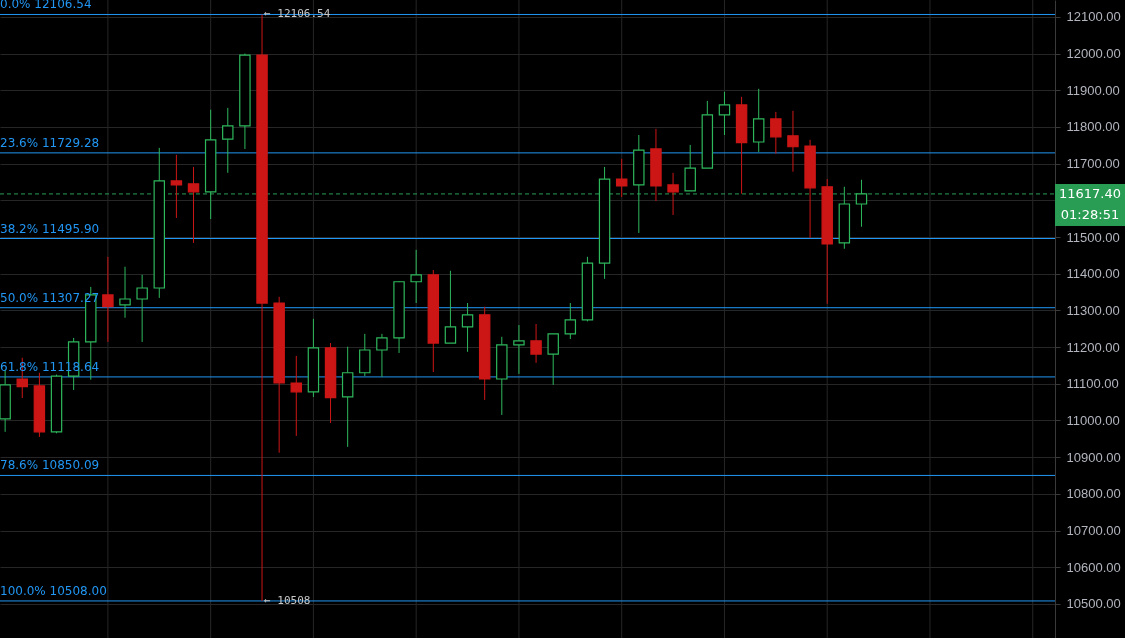  Describe the element at coordinates (50, 142) in the screenshot. I see `ref-line-label: 23.6% 11729.28` at that location.